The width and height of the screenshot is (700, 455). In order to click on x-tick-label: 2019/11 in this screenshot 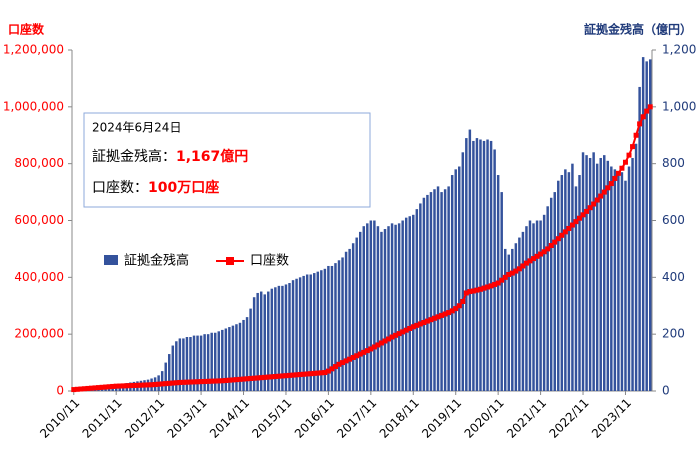, I will do `click(441, 418)`.